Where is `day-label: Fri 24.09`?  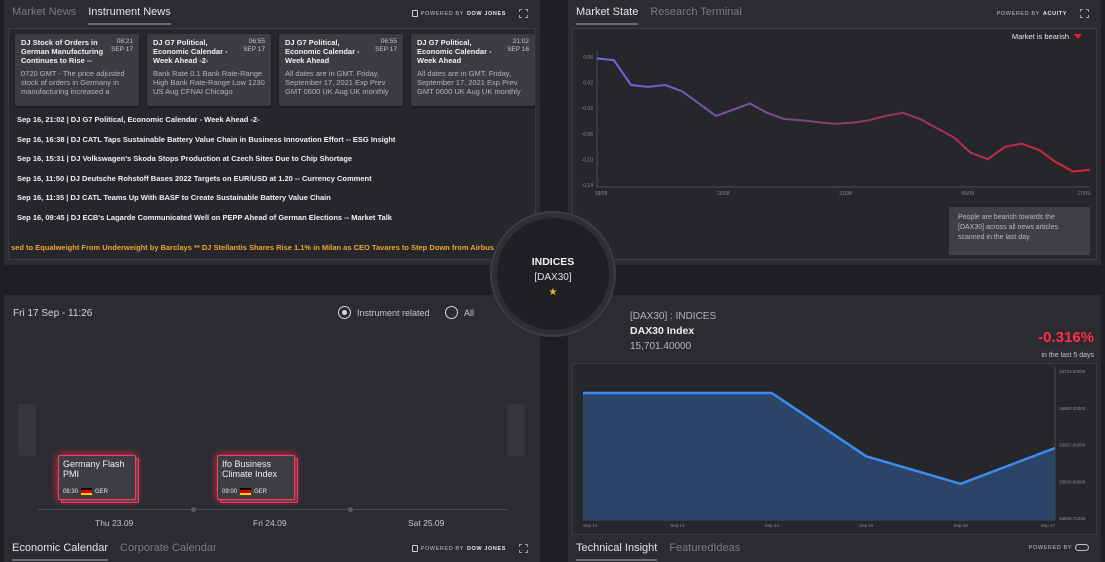 day-label: Fri 24.09 is located at coordinates (270, 523).